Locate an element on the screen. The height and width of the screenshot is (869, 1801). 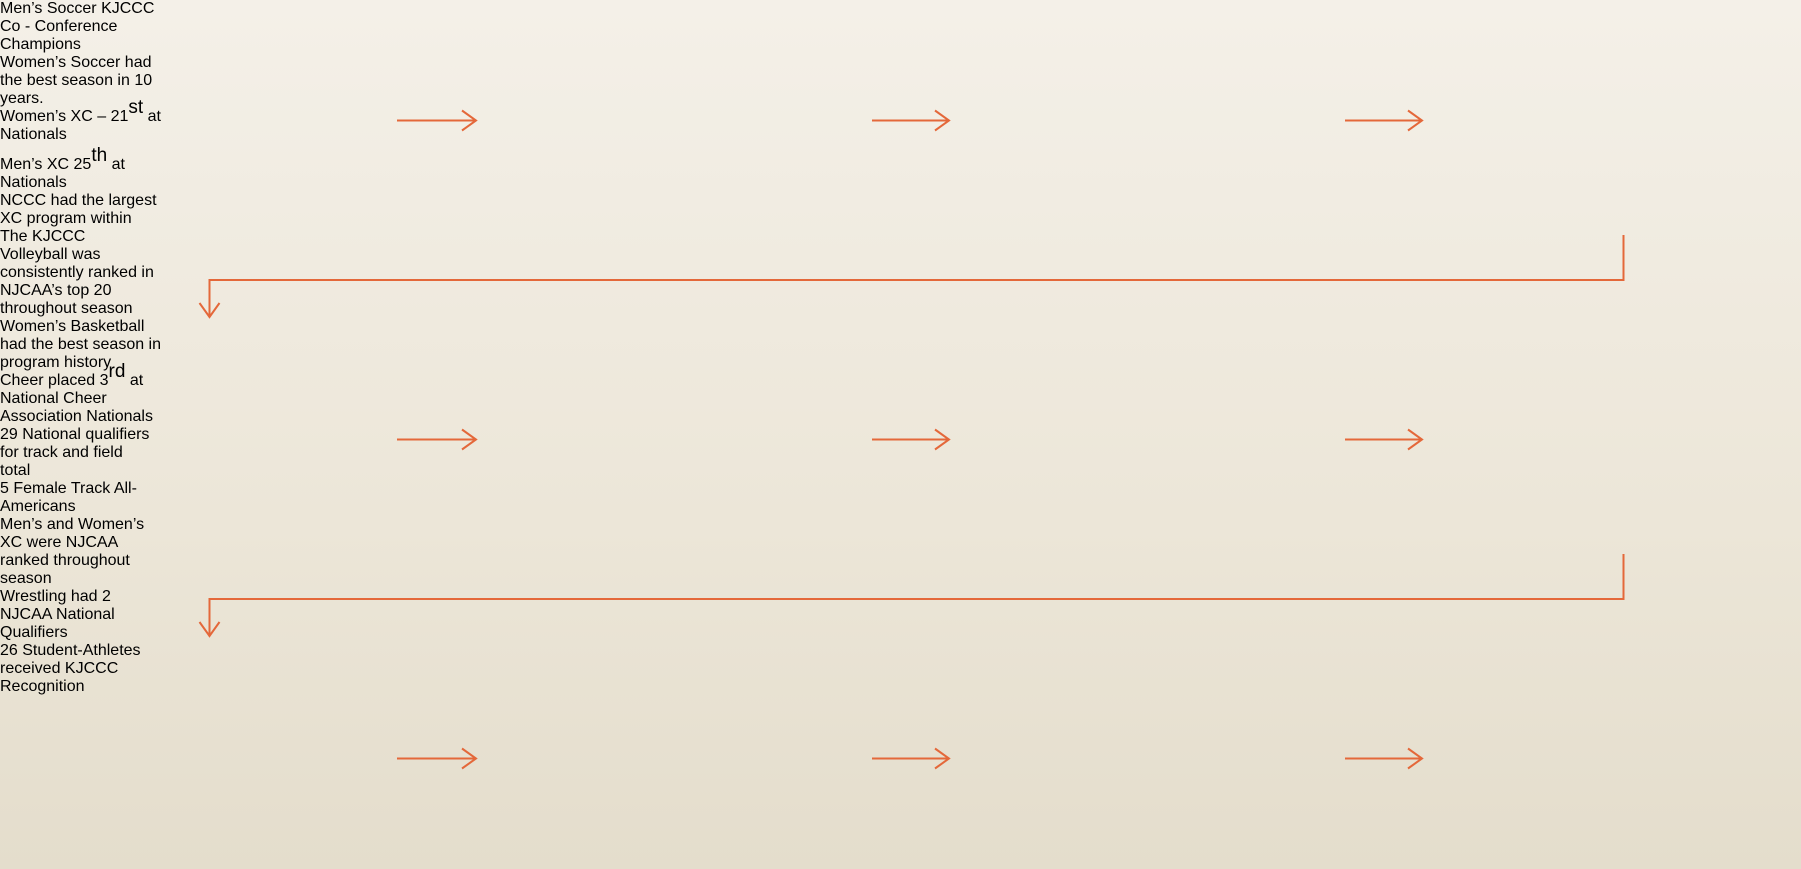
text: Women’s XC – 21 is located at coordinates (64, 116).